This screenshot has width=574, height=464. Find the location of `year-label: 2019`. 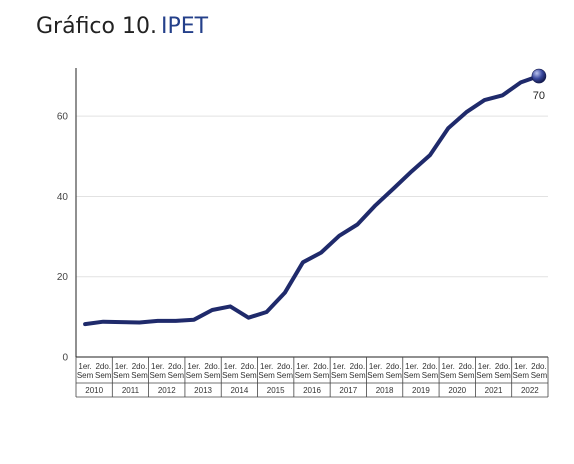

year-label: 2019 is located at coordinates (421, 390).